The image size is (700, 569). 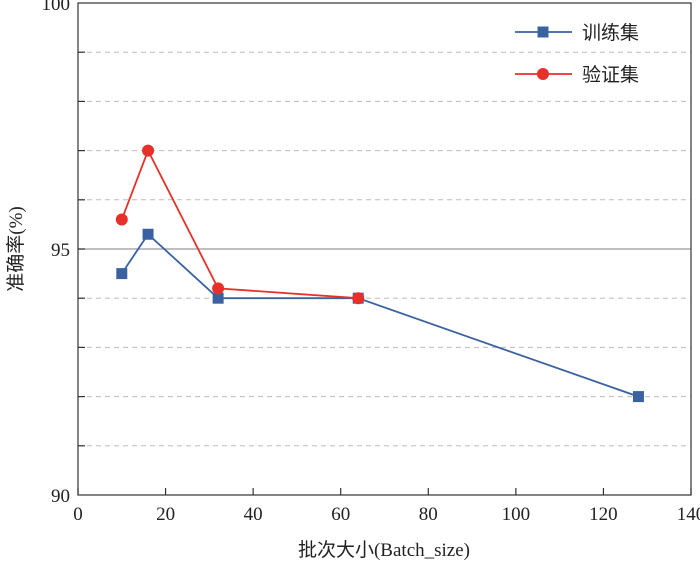 I want to click on y-tick-label: 100, so click(x=56, y=7).